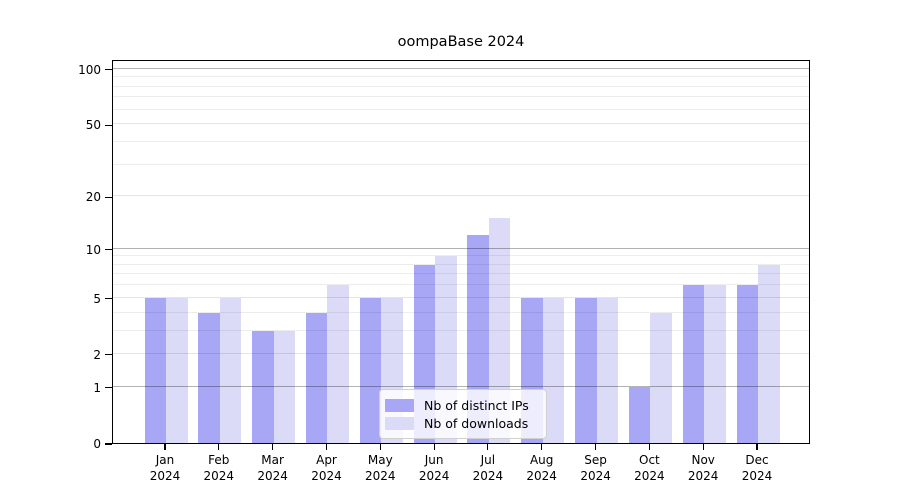 The width and height of the screenshot is (900, 500). I want to click on x-tick-aug, so click(542, 447).